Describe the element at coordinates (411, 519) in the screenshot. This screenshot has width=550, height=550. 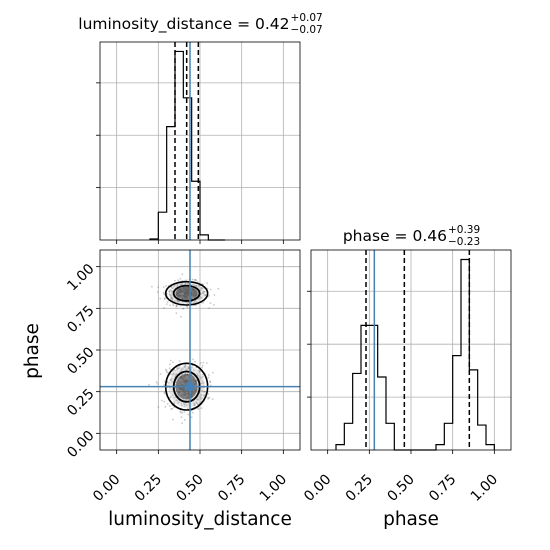
I see `x-axis-label: phase` at that location.